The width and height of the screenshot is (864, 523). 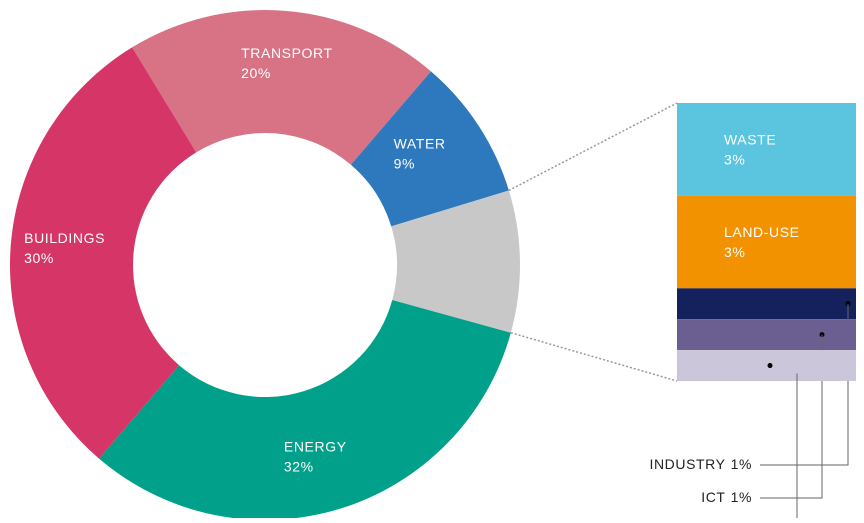 What do you see at coordinates (64, 248) in the screenshot?
I see `slice-label: BUILDINGS 30%` at bounding box center [64, 248].